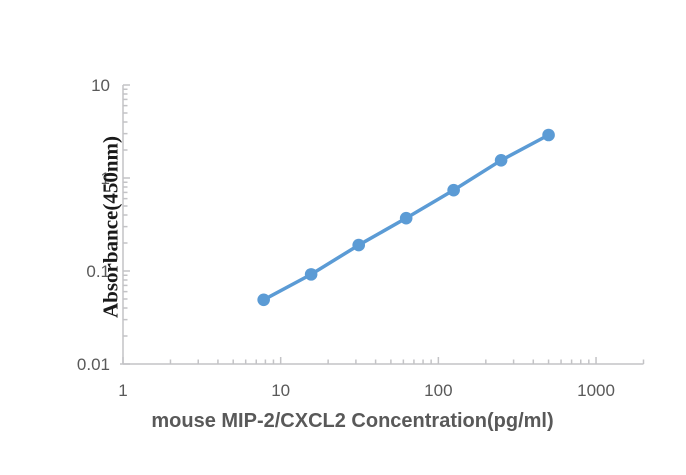 The height and width of the screenshot is (475, 686). Describe the element at coordinates (93, 364) in the screenshot. I see `y-tick-label: 0.01` at that location.